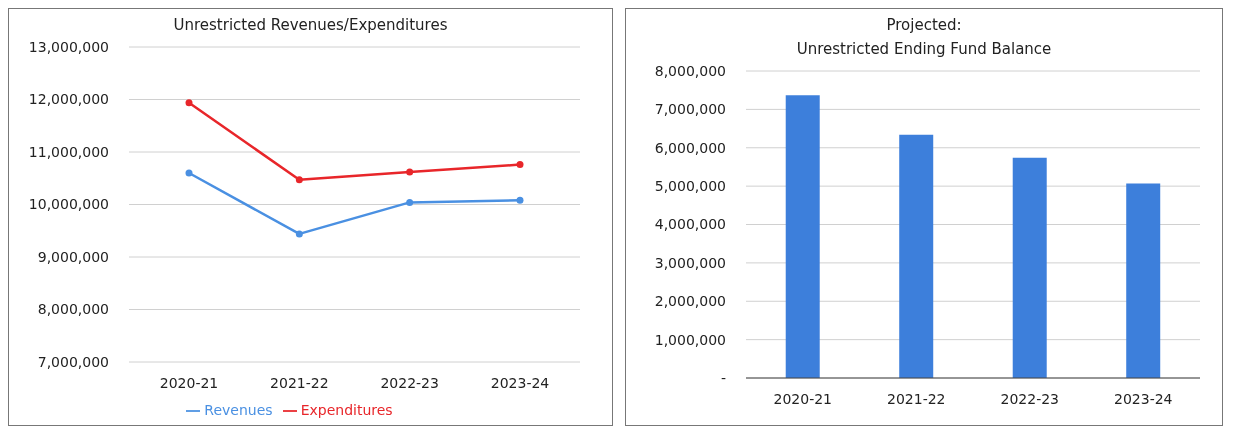 This screenshot has width=1233, height=435. Describe the element at coordinates (690, 262) in the screenshot. I see `y-tick-label: 3,000,000` at that location.